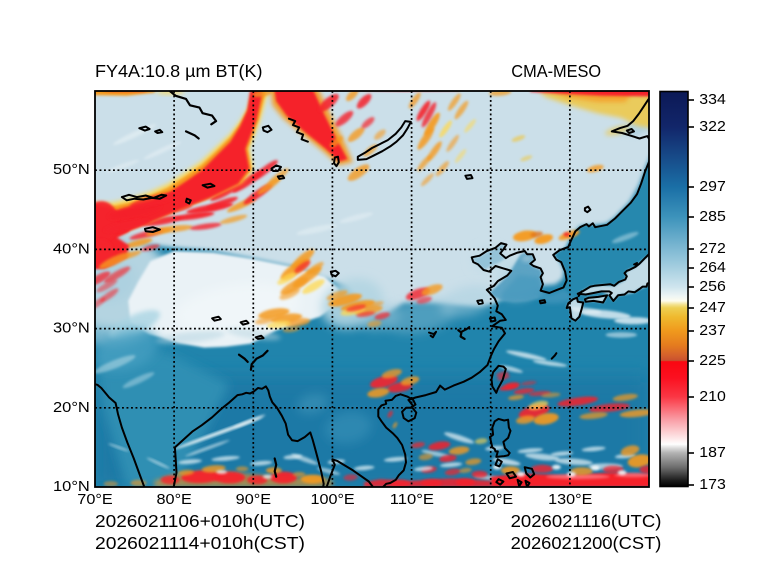 This screenshot has height=573, width=764. I want to click on svg-text: 40°N, so click(71, 249).